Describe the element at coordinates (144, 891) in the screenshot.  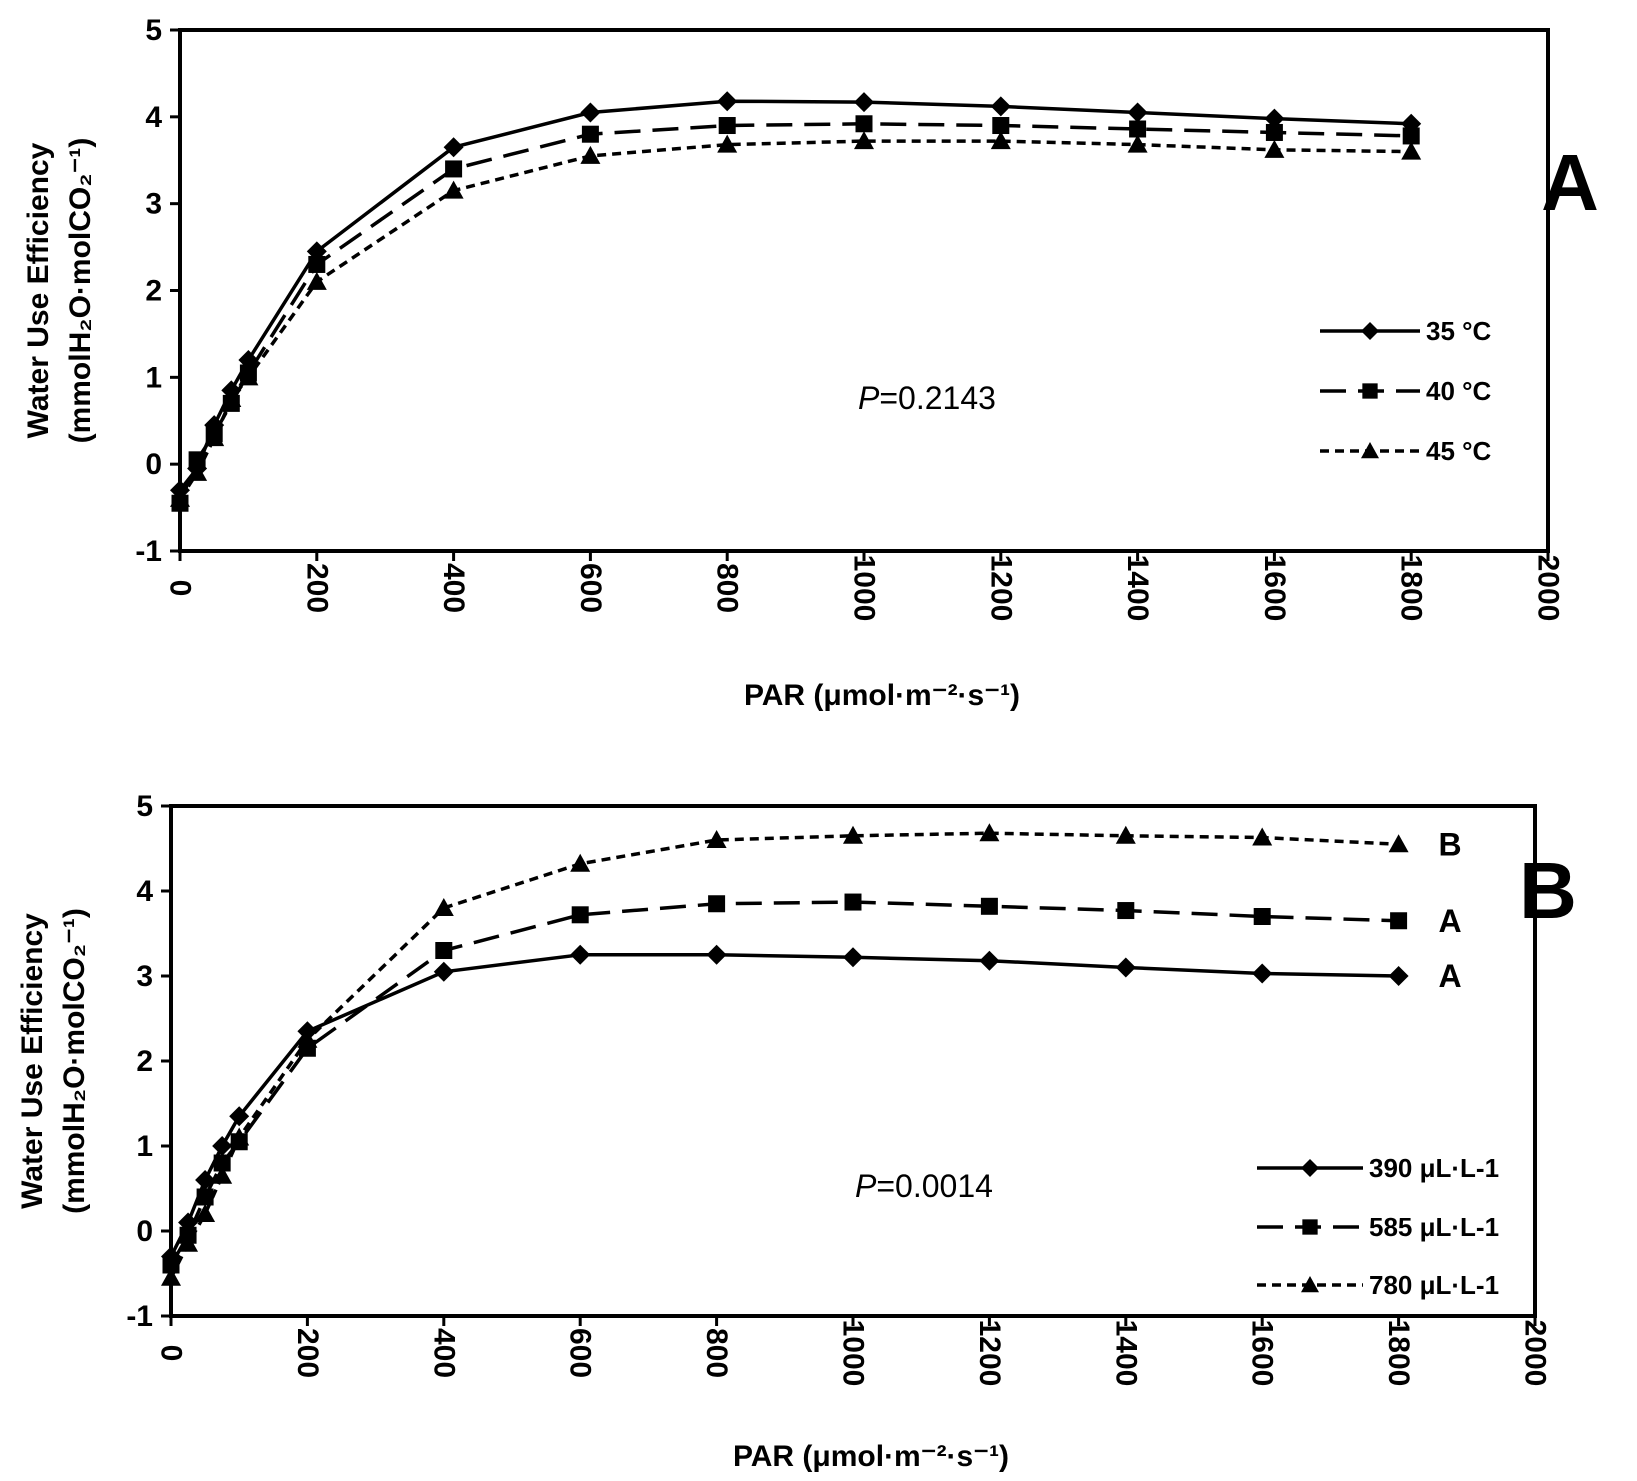
I see `y-tick-label: 4` at that location.